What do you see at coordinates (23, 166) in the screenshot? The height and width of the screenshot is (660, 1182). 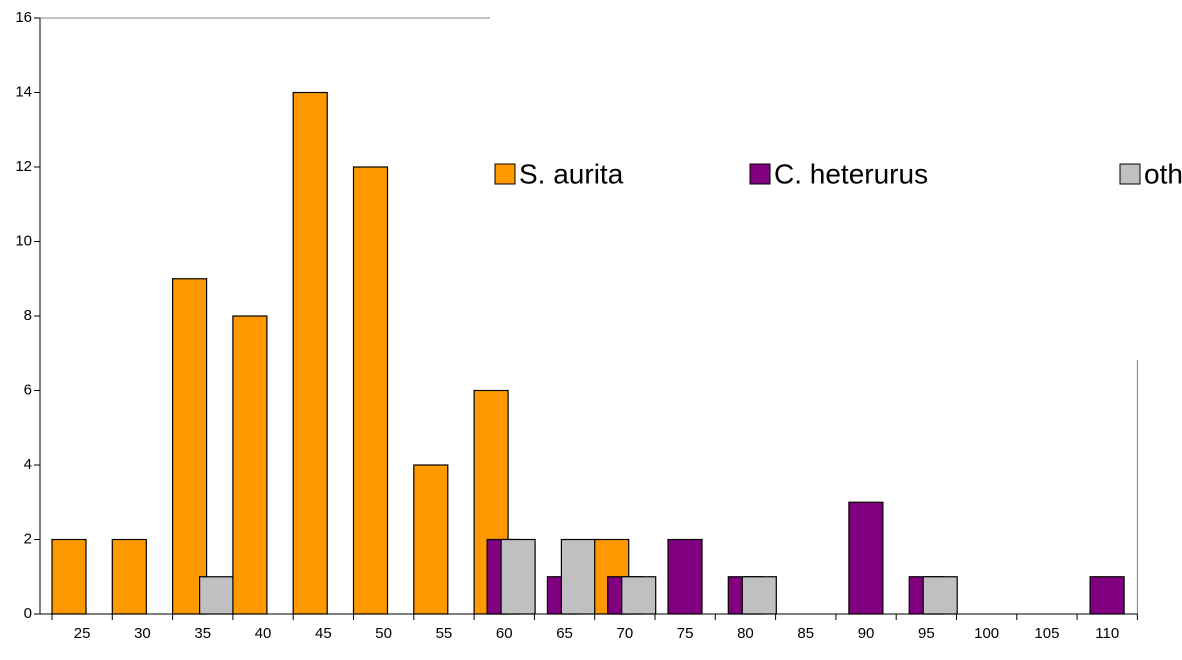 I see `y-tick-label: 12` at bounding box center [23, 166].